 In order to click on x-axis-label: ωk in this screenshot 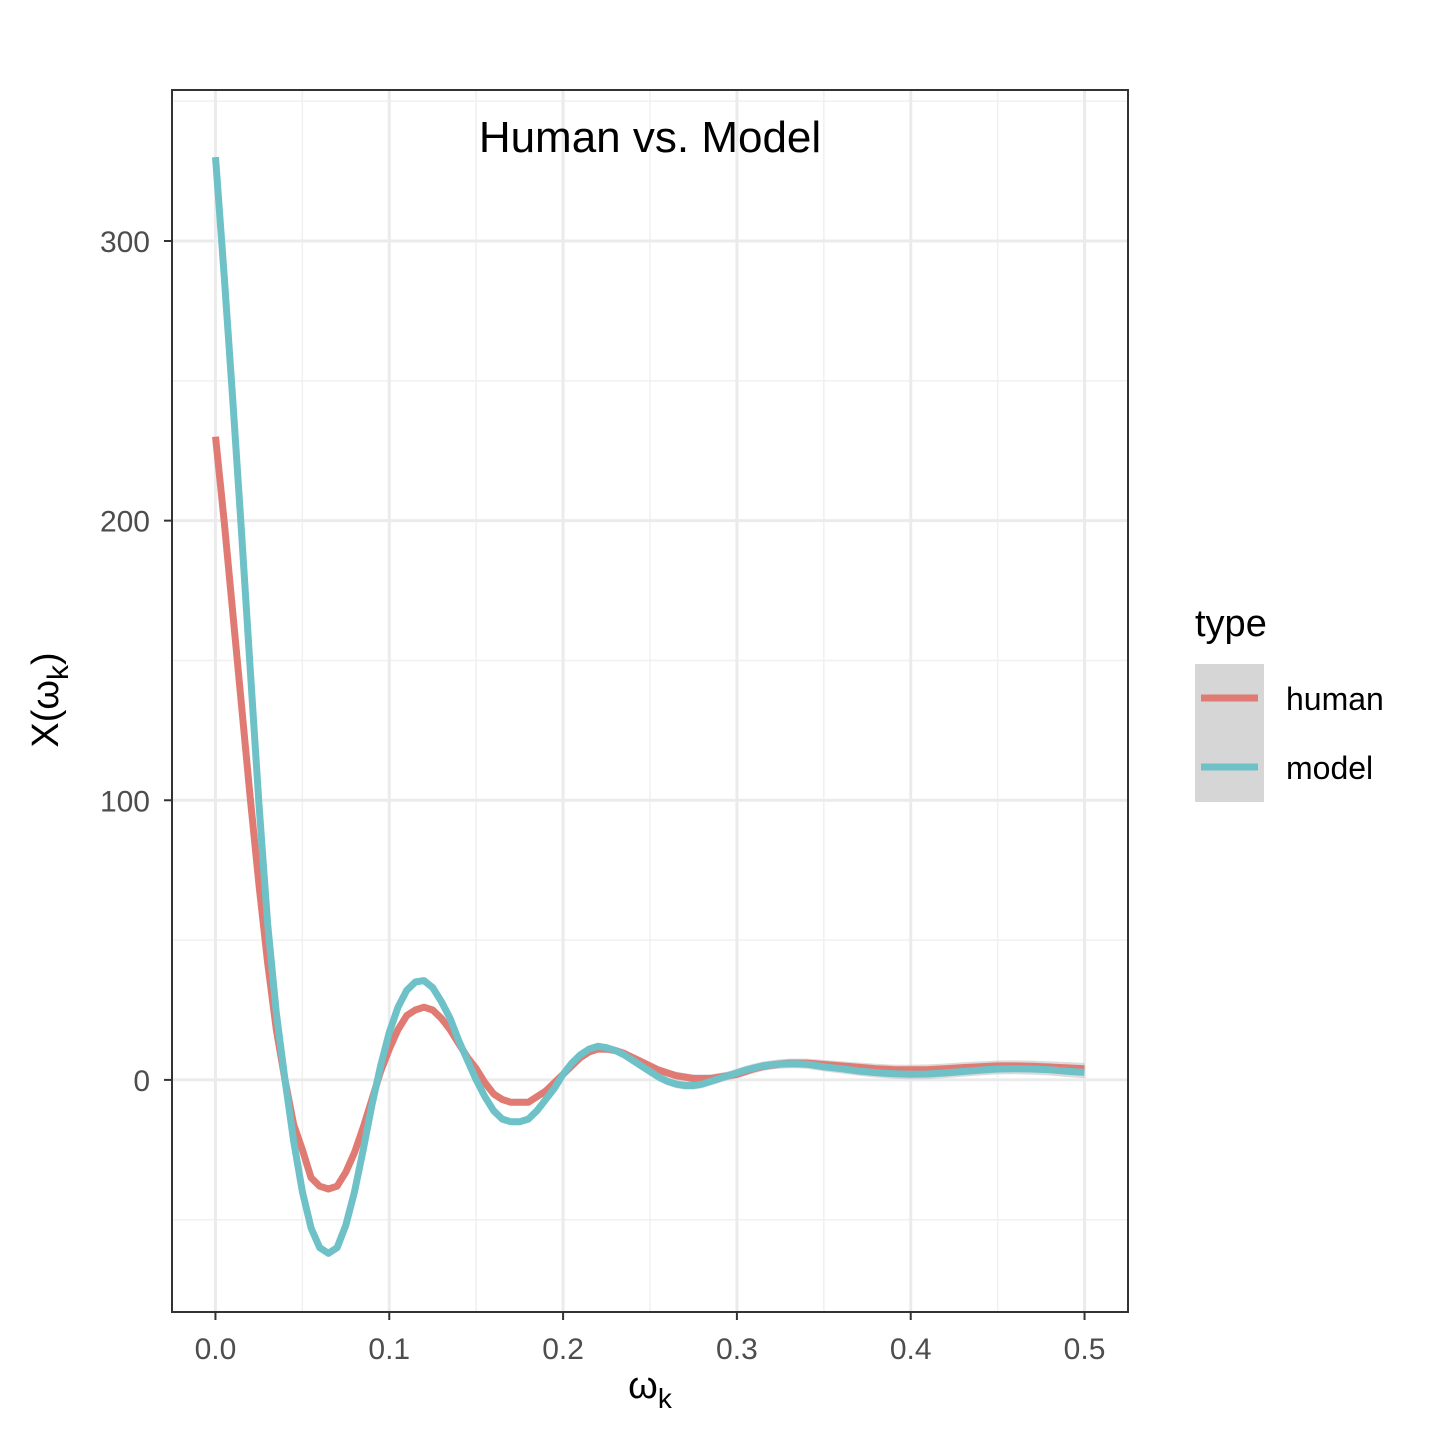, I will do `click(650, 1389)`.